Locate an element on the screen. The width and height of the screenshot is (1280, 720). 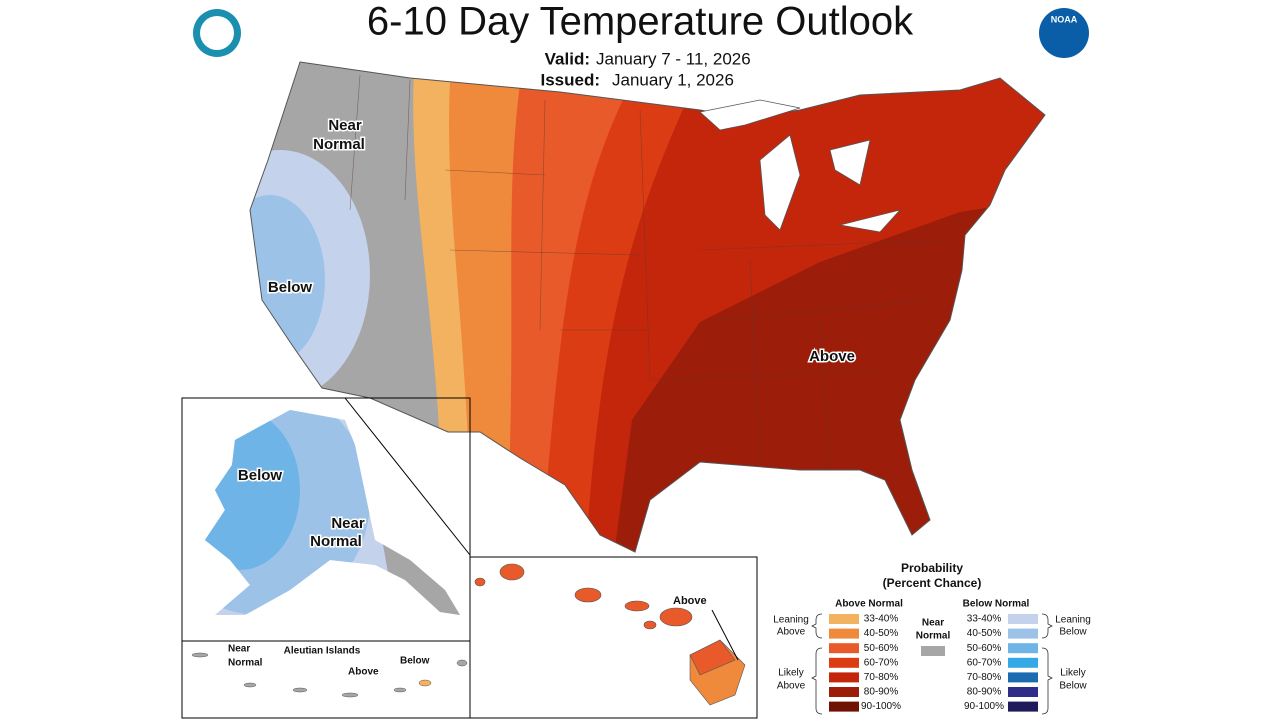
legend-near: Normal is located at coordinates (933, 636).